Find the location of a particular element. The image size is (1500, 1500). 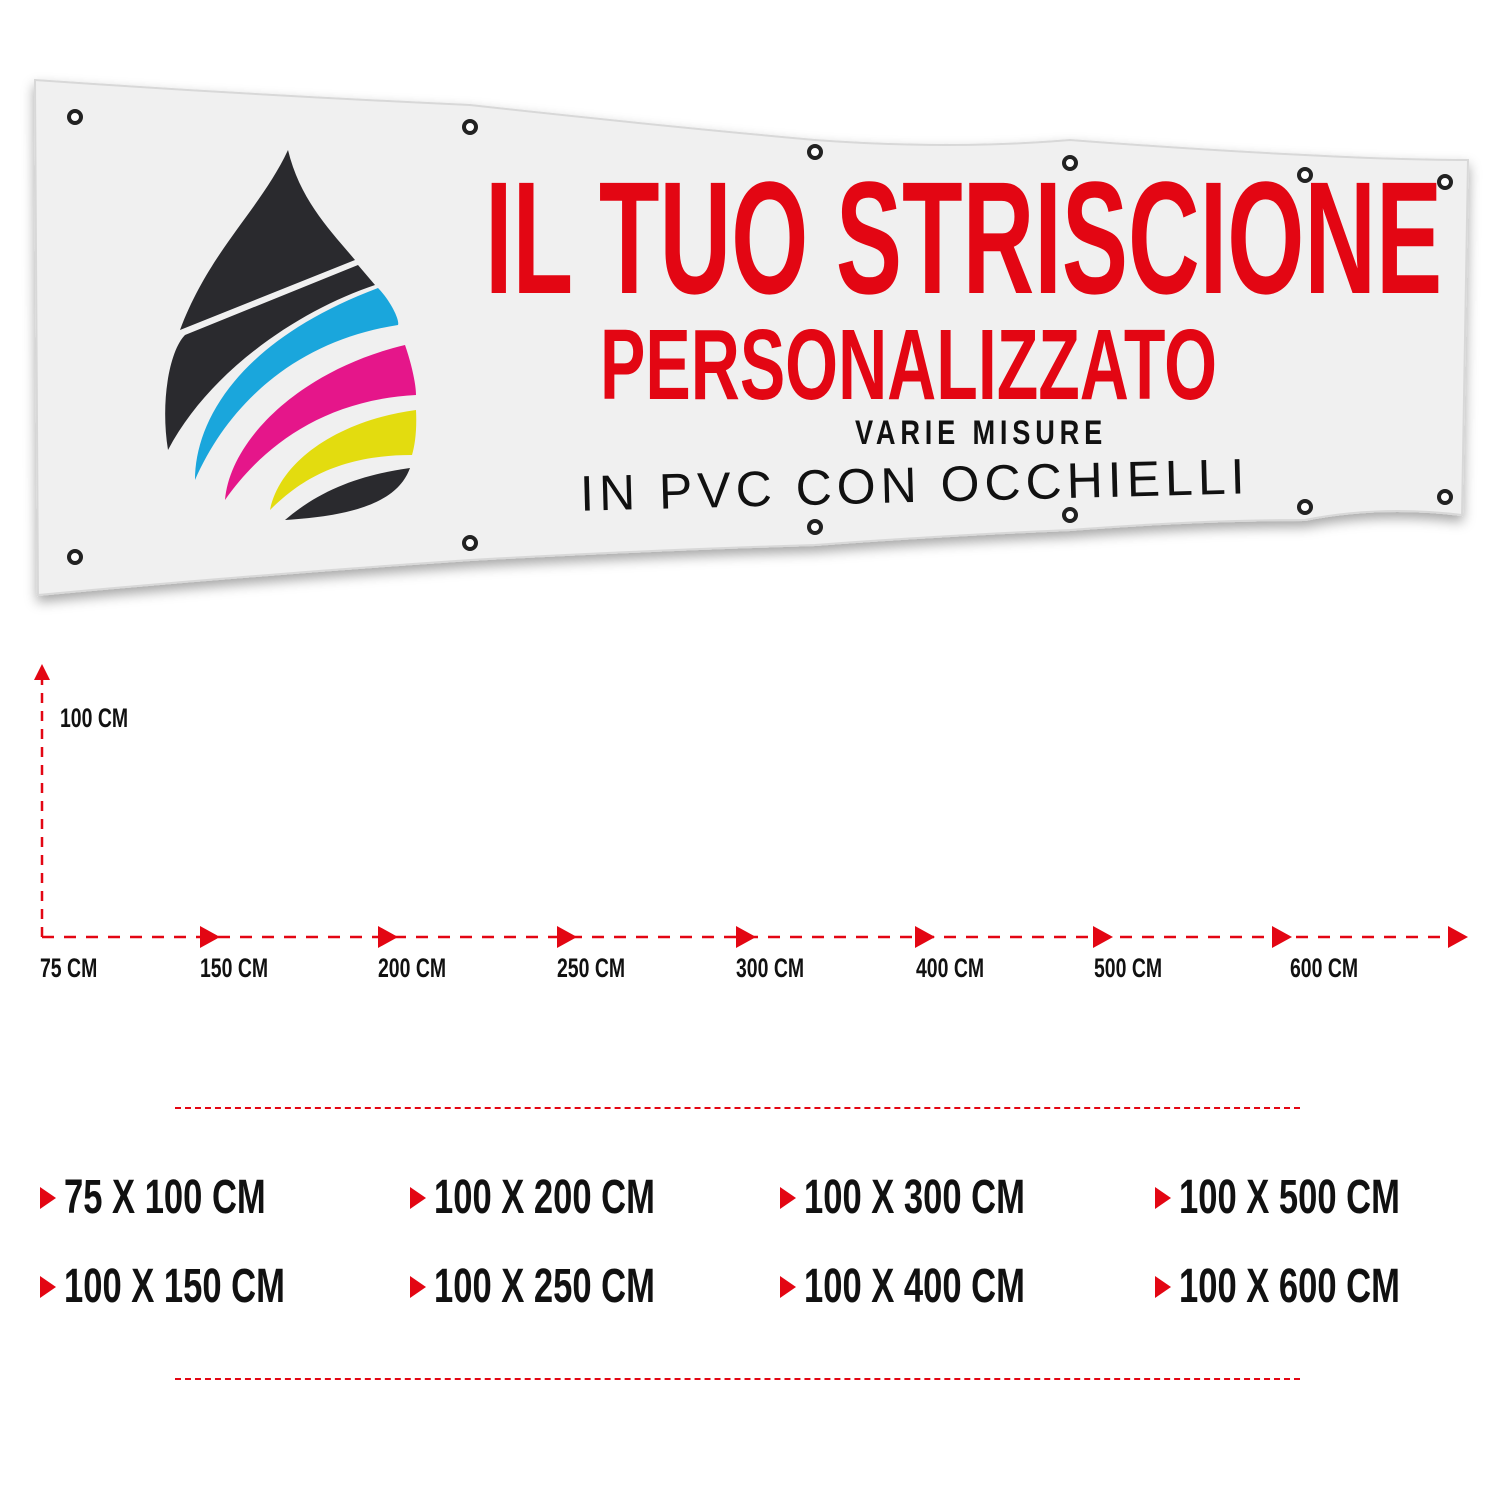

headline-line2-text: PERSONALIZZATO is located at coordinates (909, 365).